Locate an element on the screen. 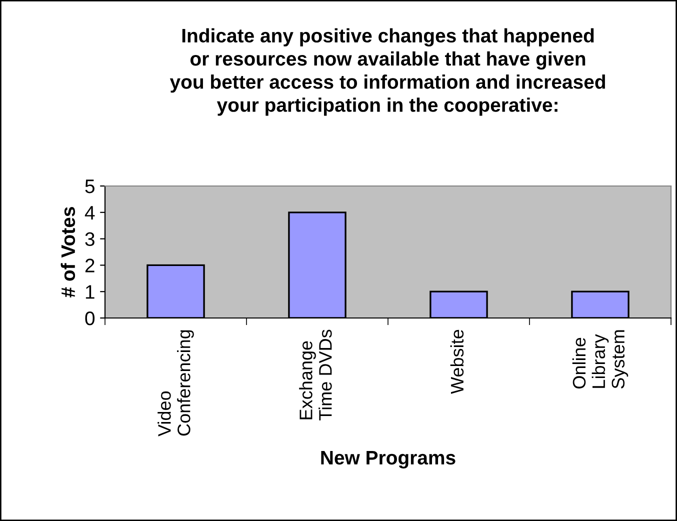 Image resolution: width=677 pixels, height=521 pixels. x-axis-title: New Programs is located at coordinates (388, 460).